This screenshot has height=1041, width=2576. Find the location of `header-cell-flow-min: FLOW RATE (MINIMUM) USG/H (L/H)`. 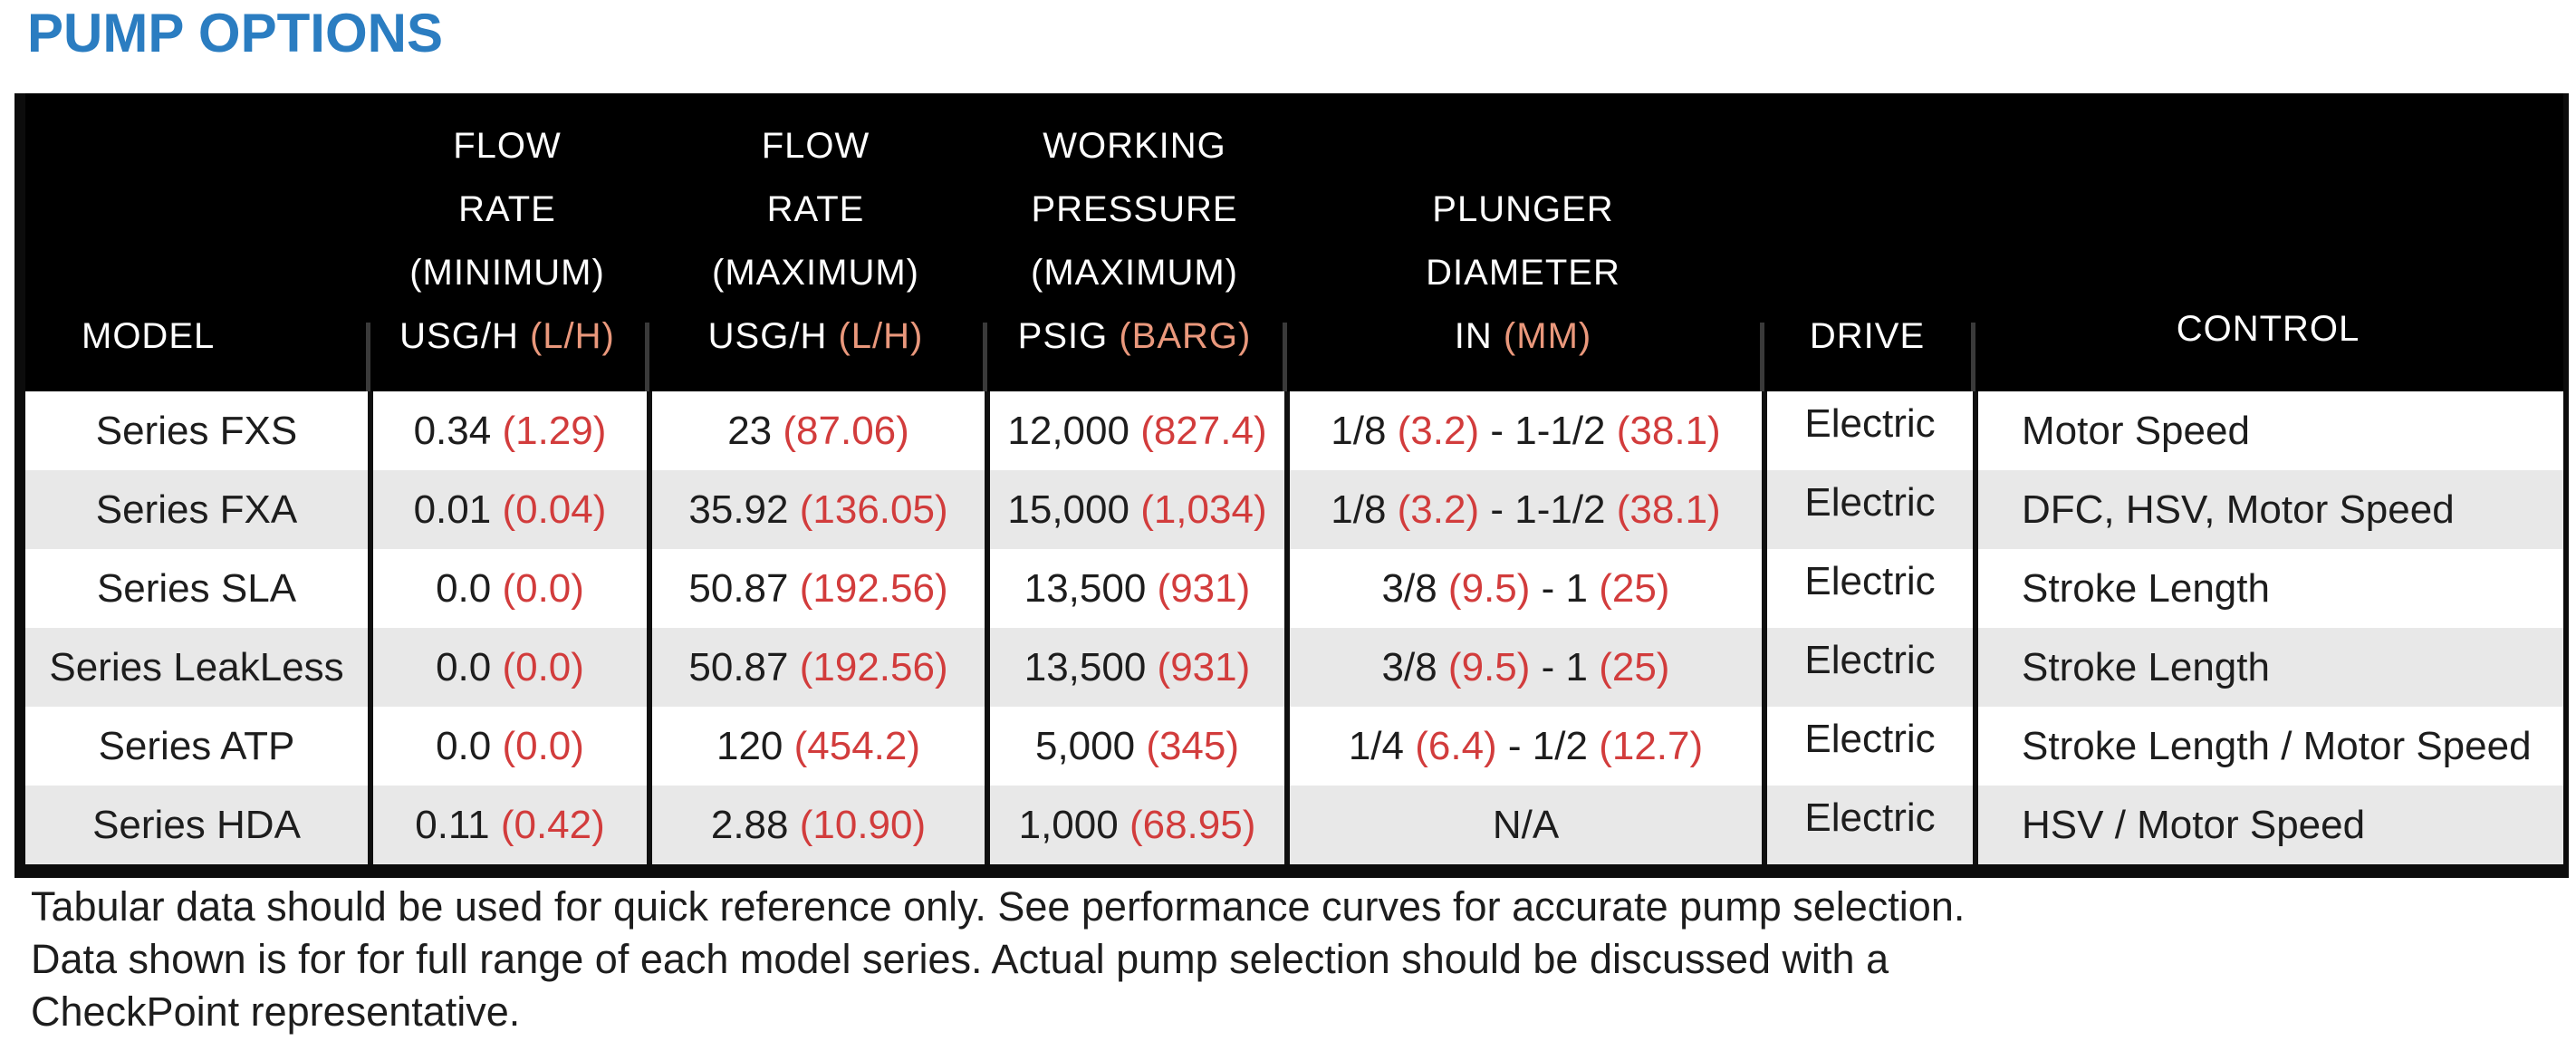

header-cell-flow-min: FLOW RATE (MINIMUM) USG/H (L/H) is located at coordinates (506, 242).